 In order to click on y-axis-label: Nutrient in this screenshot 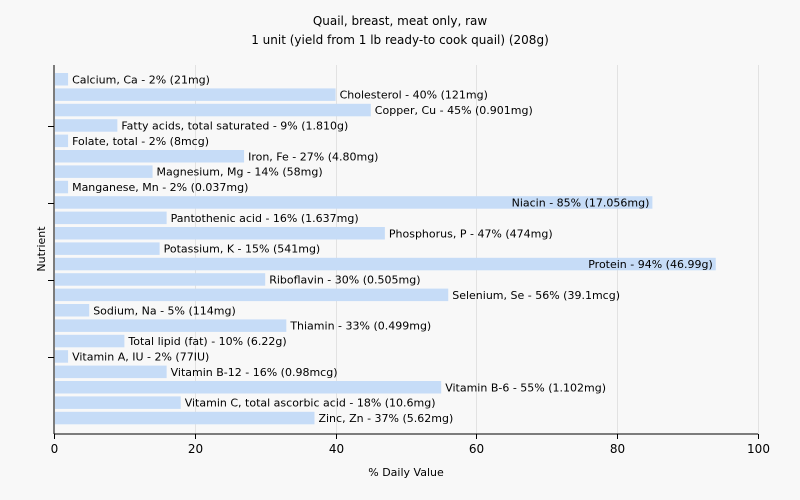, I will do `click(41, 249)`.